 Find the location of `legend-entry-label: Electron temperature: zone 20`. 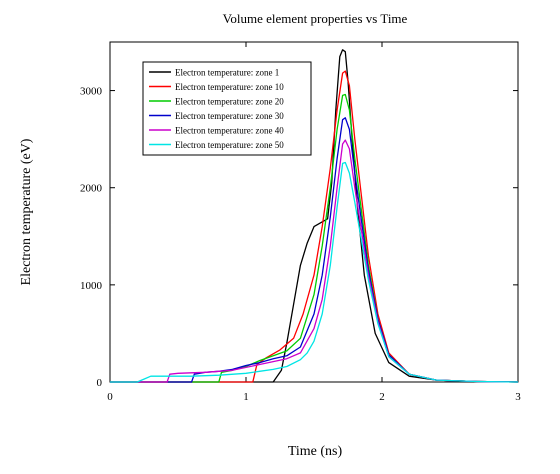

legend-entry-label: Electron temperature: zone 20 is located at coordinates (229, 102).